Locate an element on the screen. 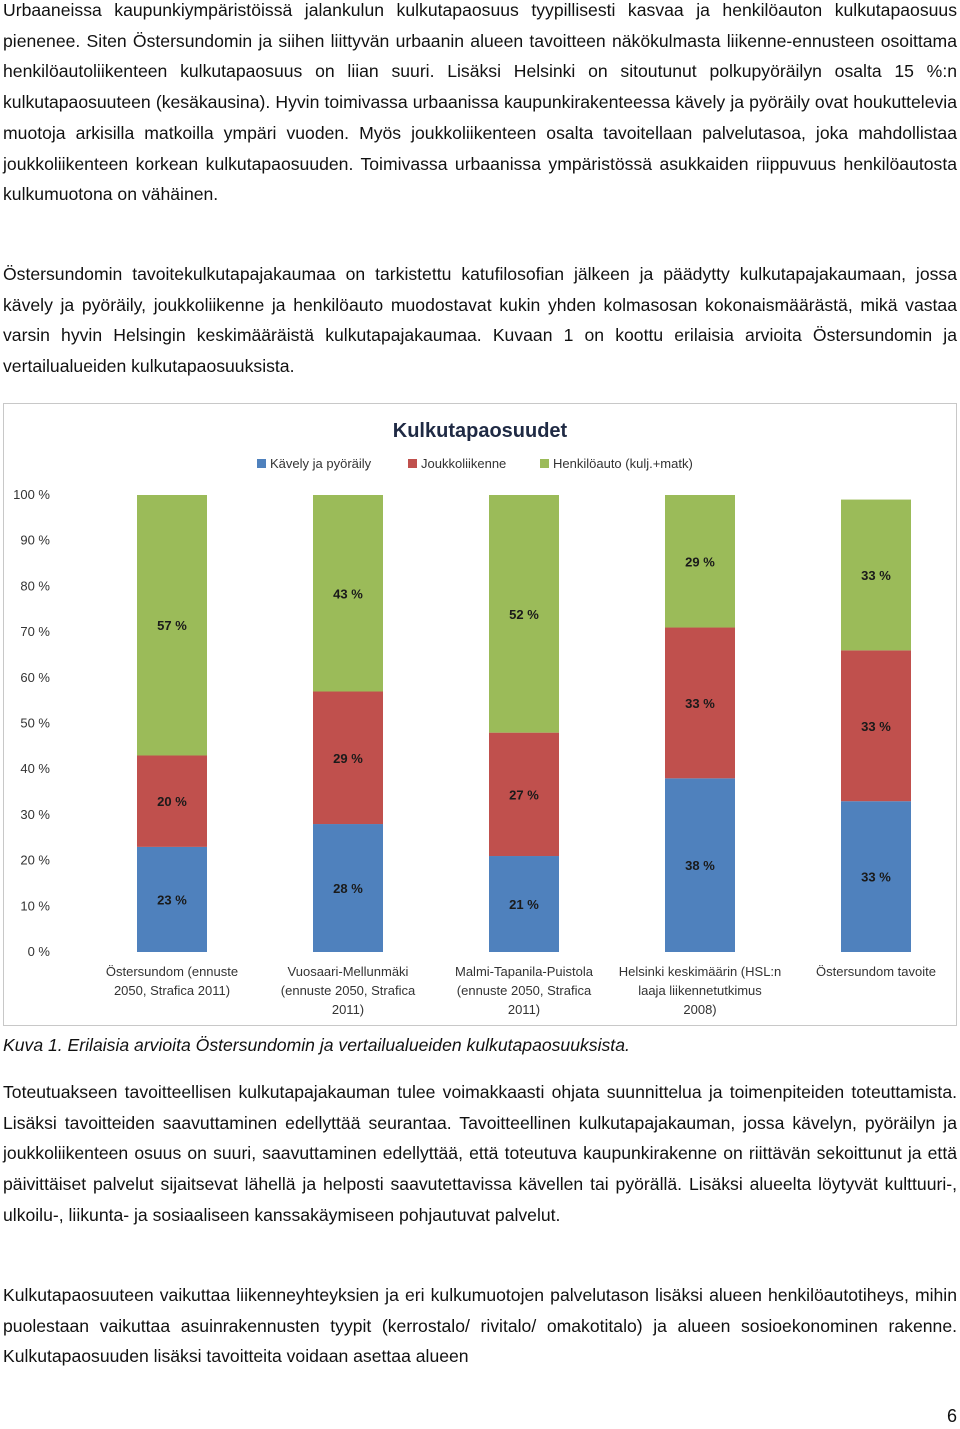 This screenshot has height=1429, width=960. data-label: 27 % is located at coordinates (524, 794).